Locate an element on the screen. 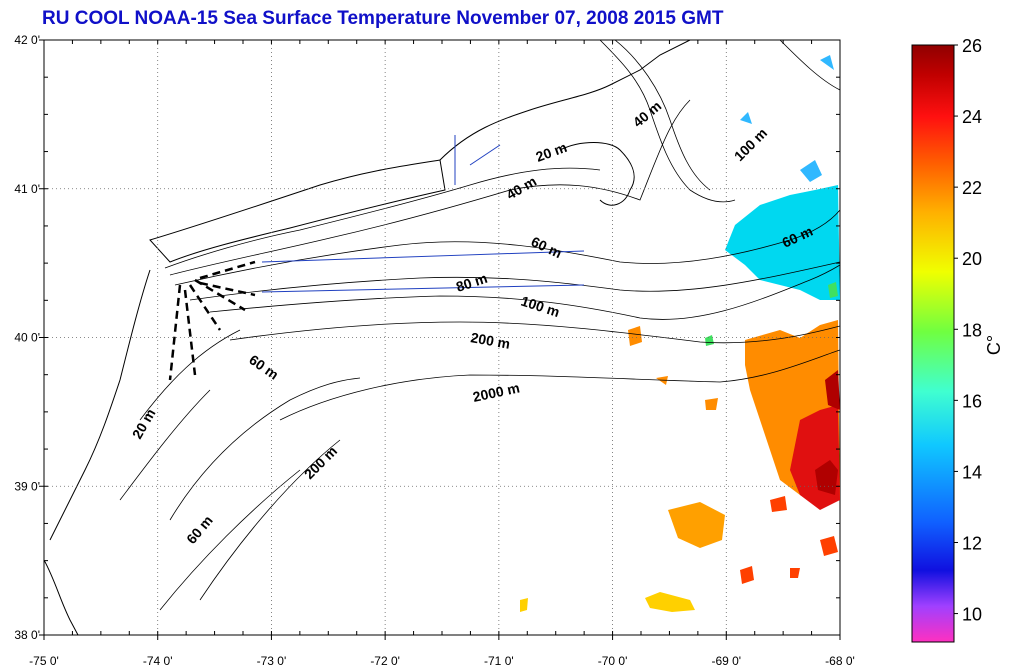 Image resolution: width=1016 pixels, height=672 pixels. lon-tick-label: -69 0' is located at coordinates (726, 661).